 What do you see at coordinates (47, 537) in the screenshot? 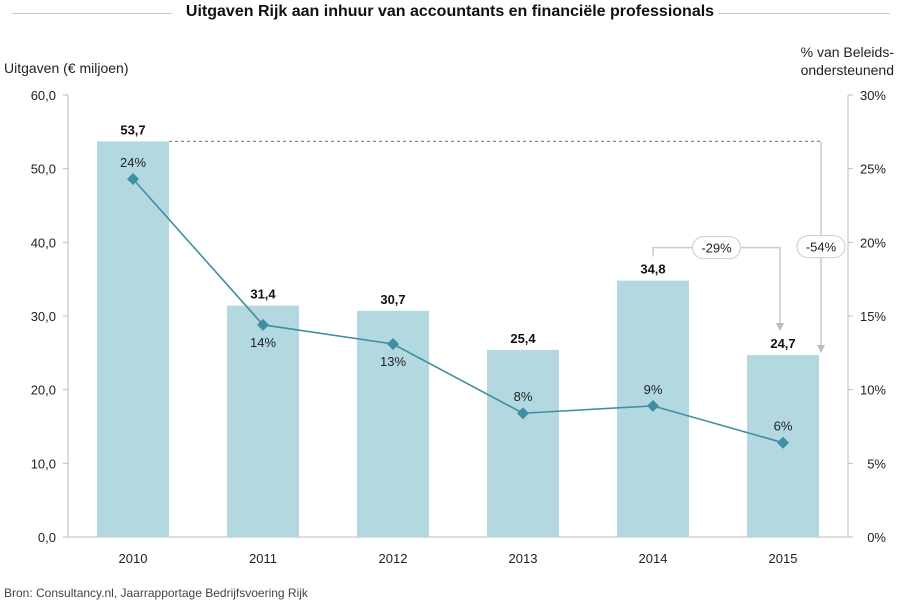
I see `y-tick-label-left: 0,0` at bounding box center [47, 537].